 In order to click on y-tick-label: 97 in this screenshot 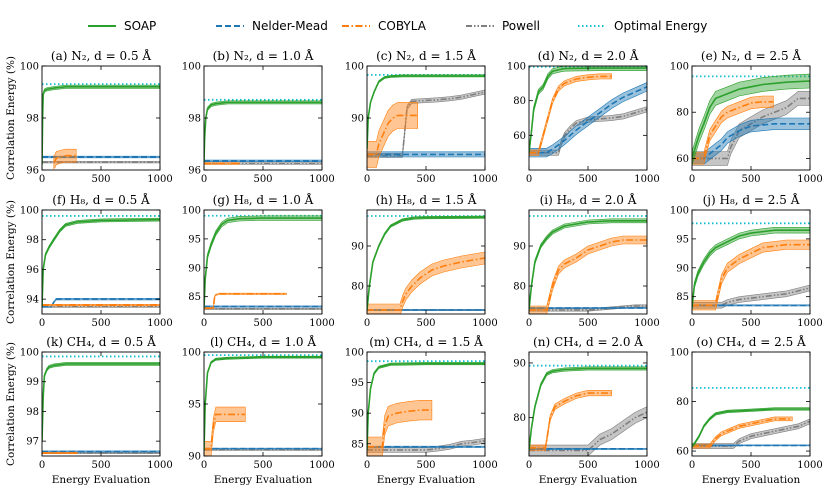, I will do `click(32, 442)`.